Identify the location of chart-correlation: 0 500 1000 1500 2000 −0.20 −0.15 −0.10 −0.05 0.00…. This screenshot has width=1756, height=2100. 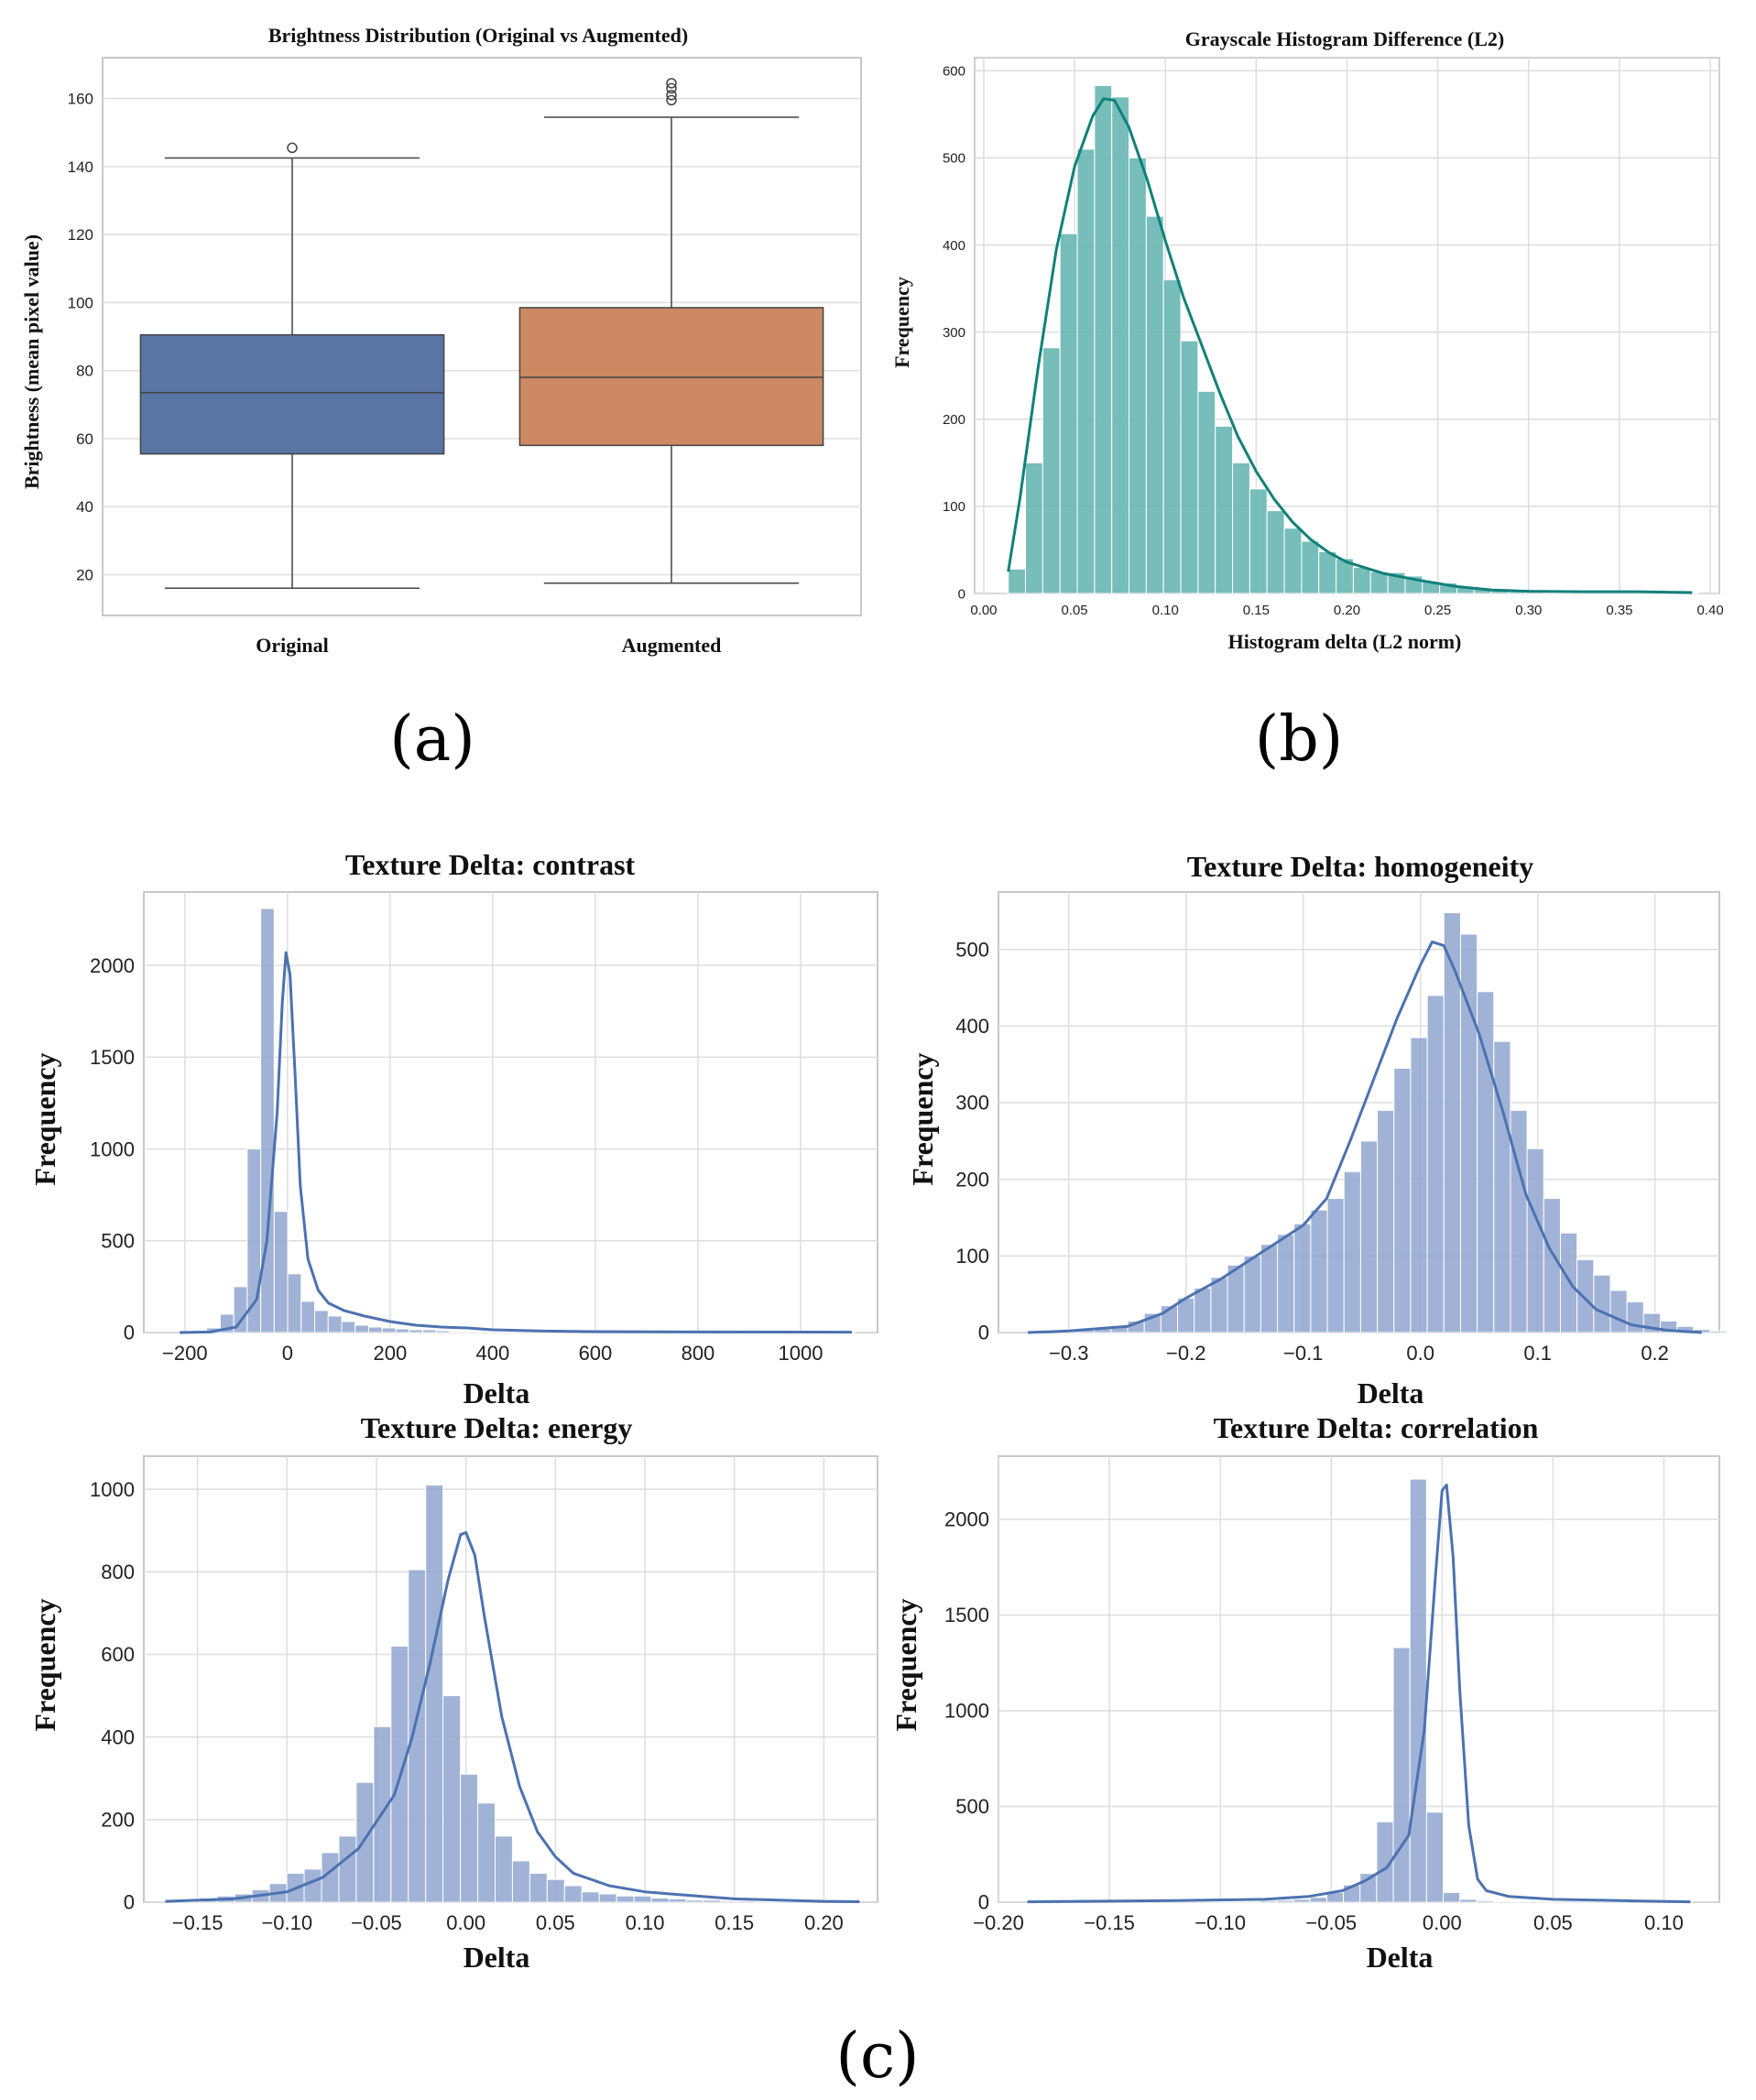
(1305, 1692).